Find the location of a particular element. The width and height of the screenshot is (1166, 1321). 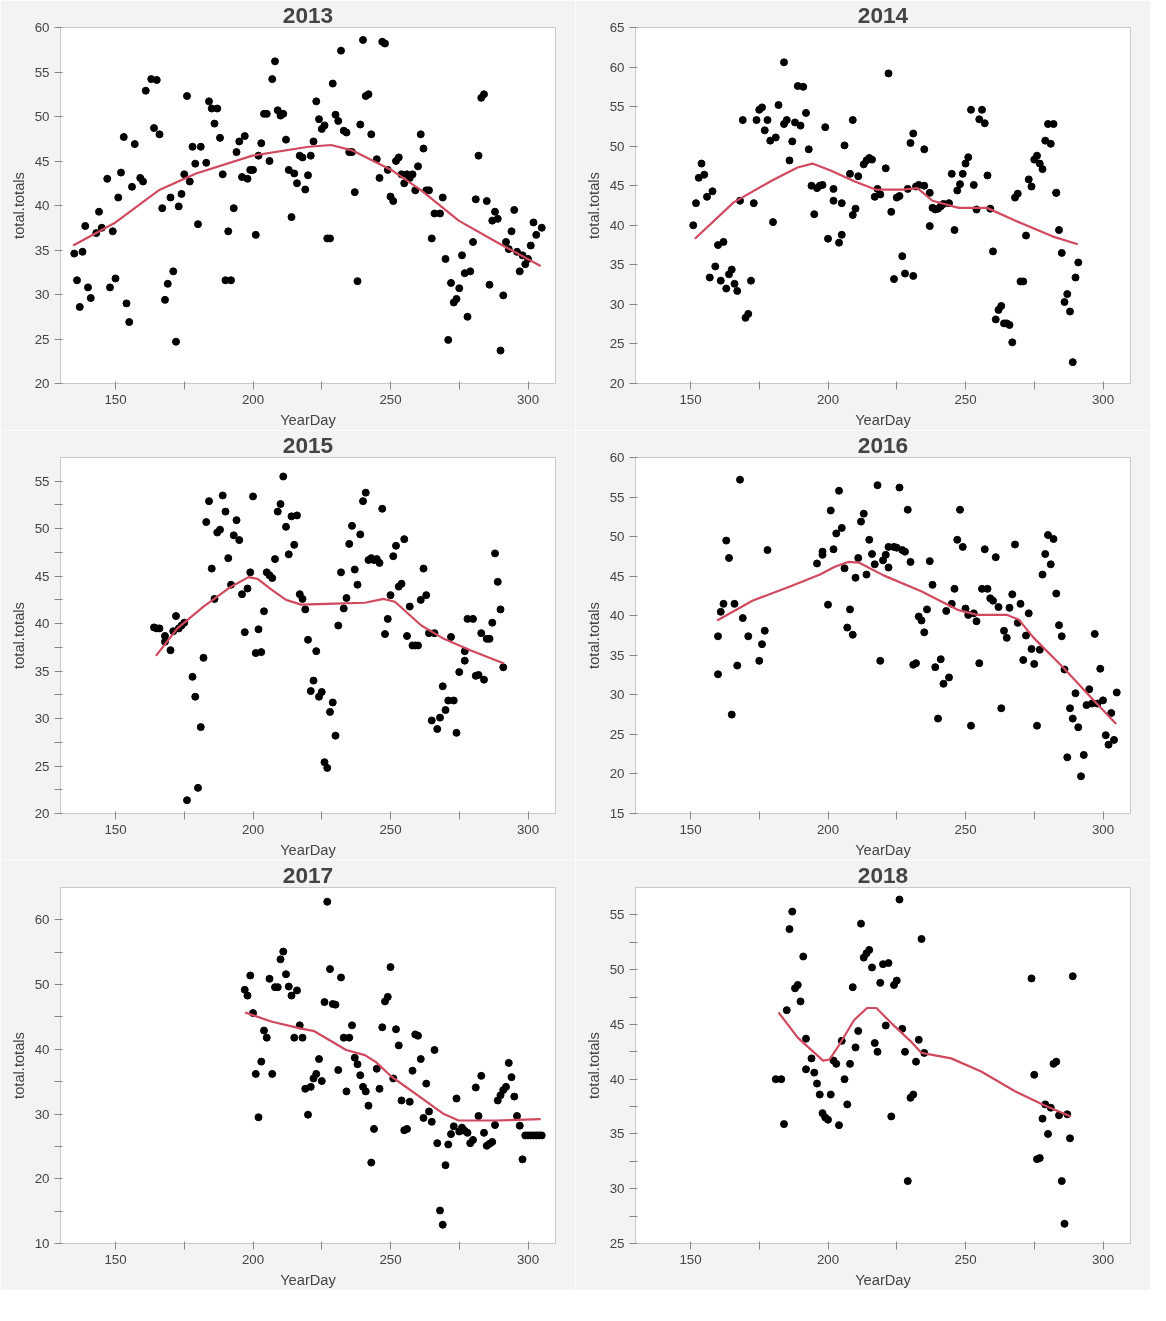

chart-title: 2016 is located at coordinates (883, 444).